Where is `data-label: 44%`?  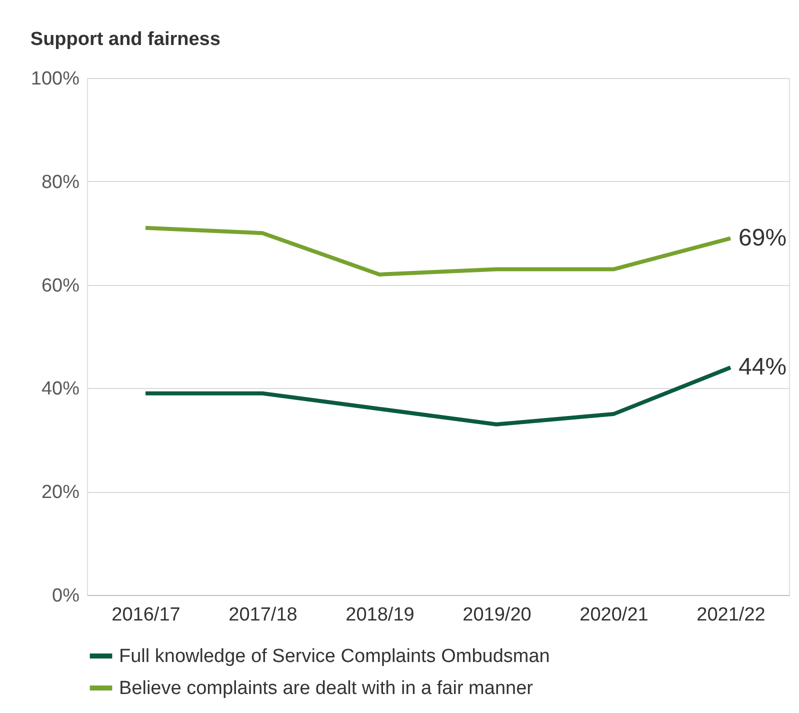
data-label: 44% is located at coordinates (762, 367).